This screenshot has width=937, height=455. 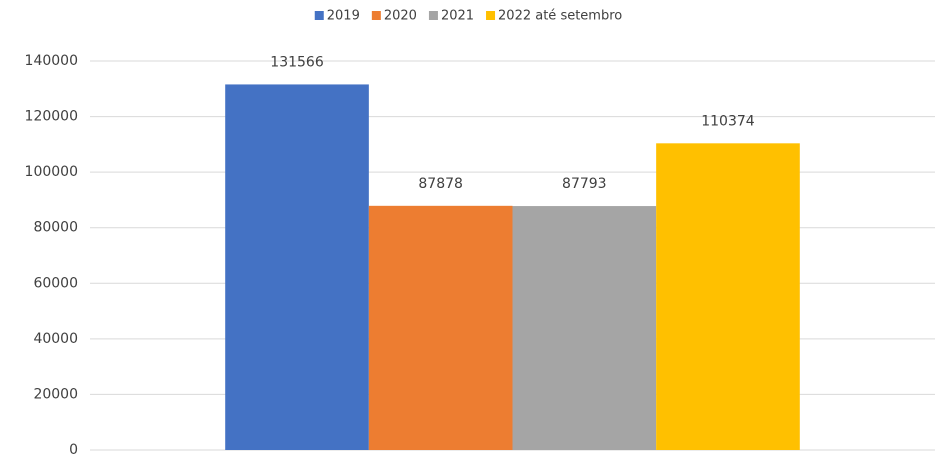 What do you see at coordinates (400, 16) in the screenshot?
I see `legend-label: 2020` at bounding box center [400, 16].